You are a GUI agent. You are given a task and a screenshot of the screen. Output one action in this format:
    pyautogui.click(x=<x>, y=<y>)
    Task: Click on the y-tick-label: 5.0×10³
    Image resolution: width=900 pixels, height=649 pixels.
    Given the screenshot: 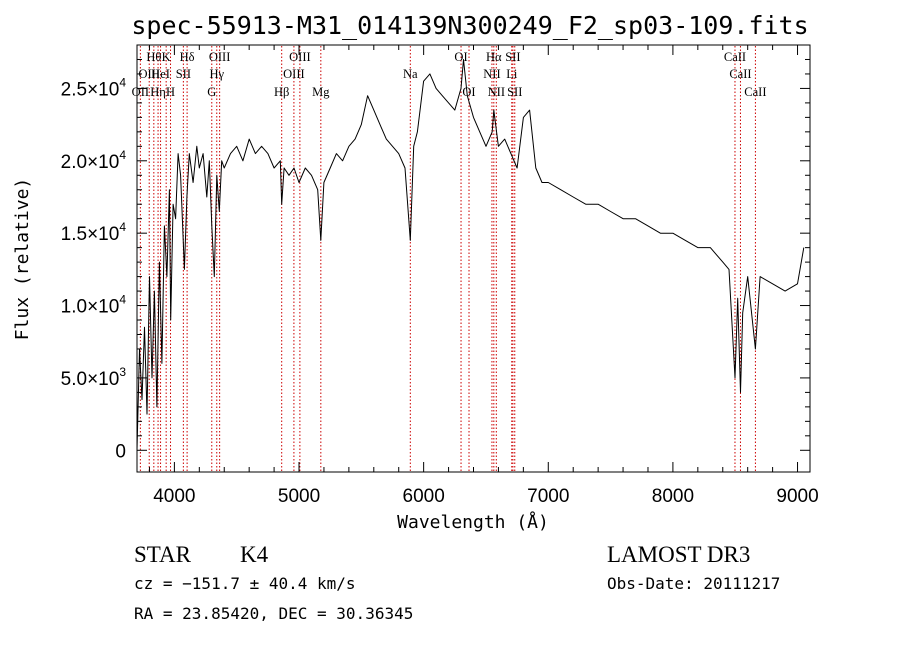 What is the action you would take?
    pyautogui.click(x=94, y=377)
    